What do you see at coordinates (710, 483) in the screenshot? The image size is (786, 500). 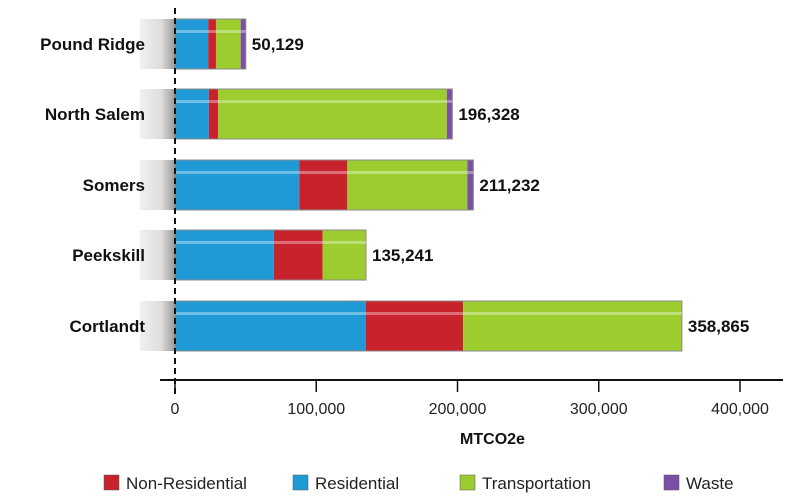 I see `legend-label-waste: Waste` at bounding box center [710, 483].